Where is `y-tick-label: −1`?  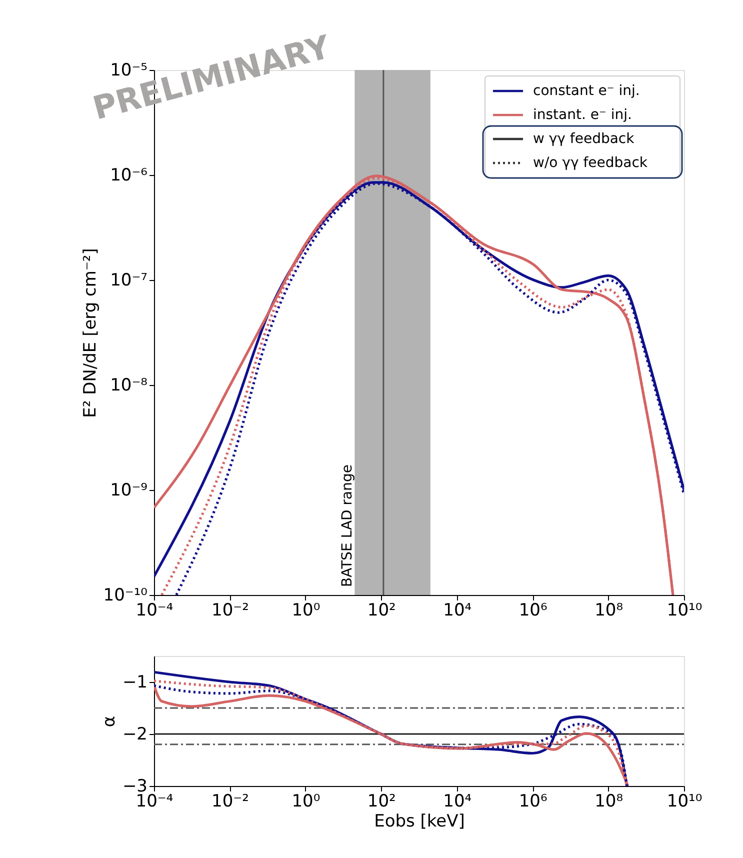
y-tick-label: −1 is located at coordinates (135, 682).